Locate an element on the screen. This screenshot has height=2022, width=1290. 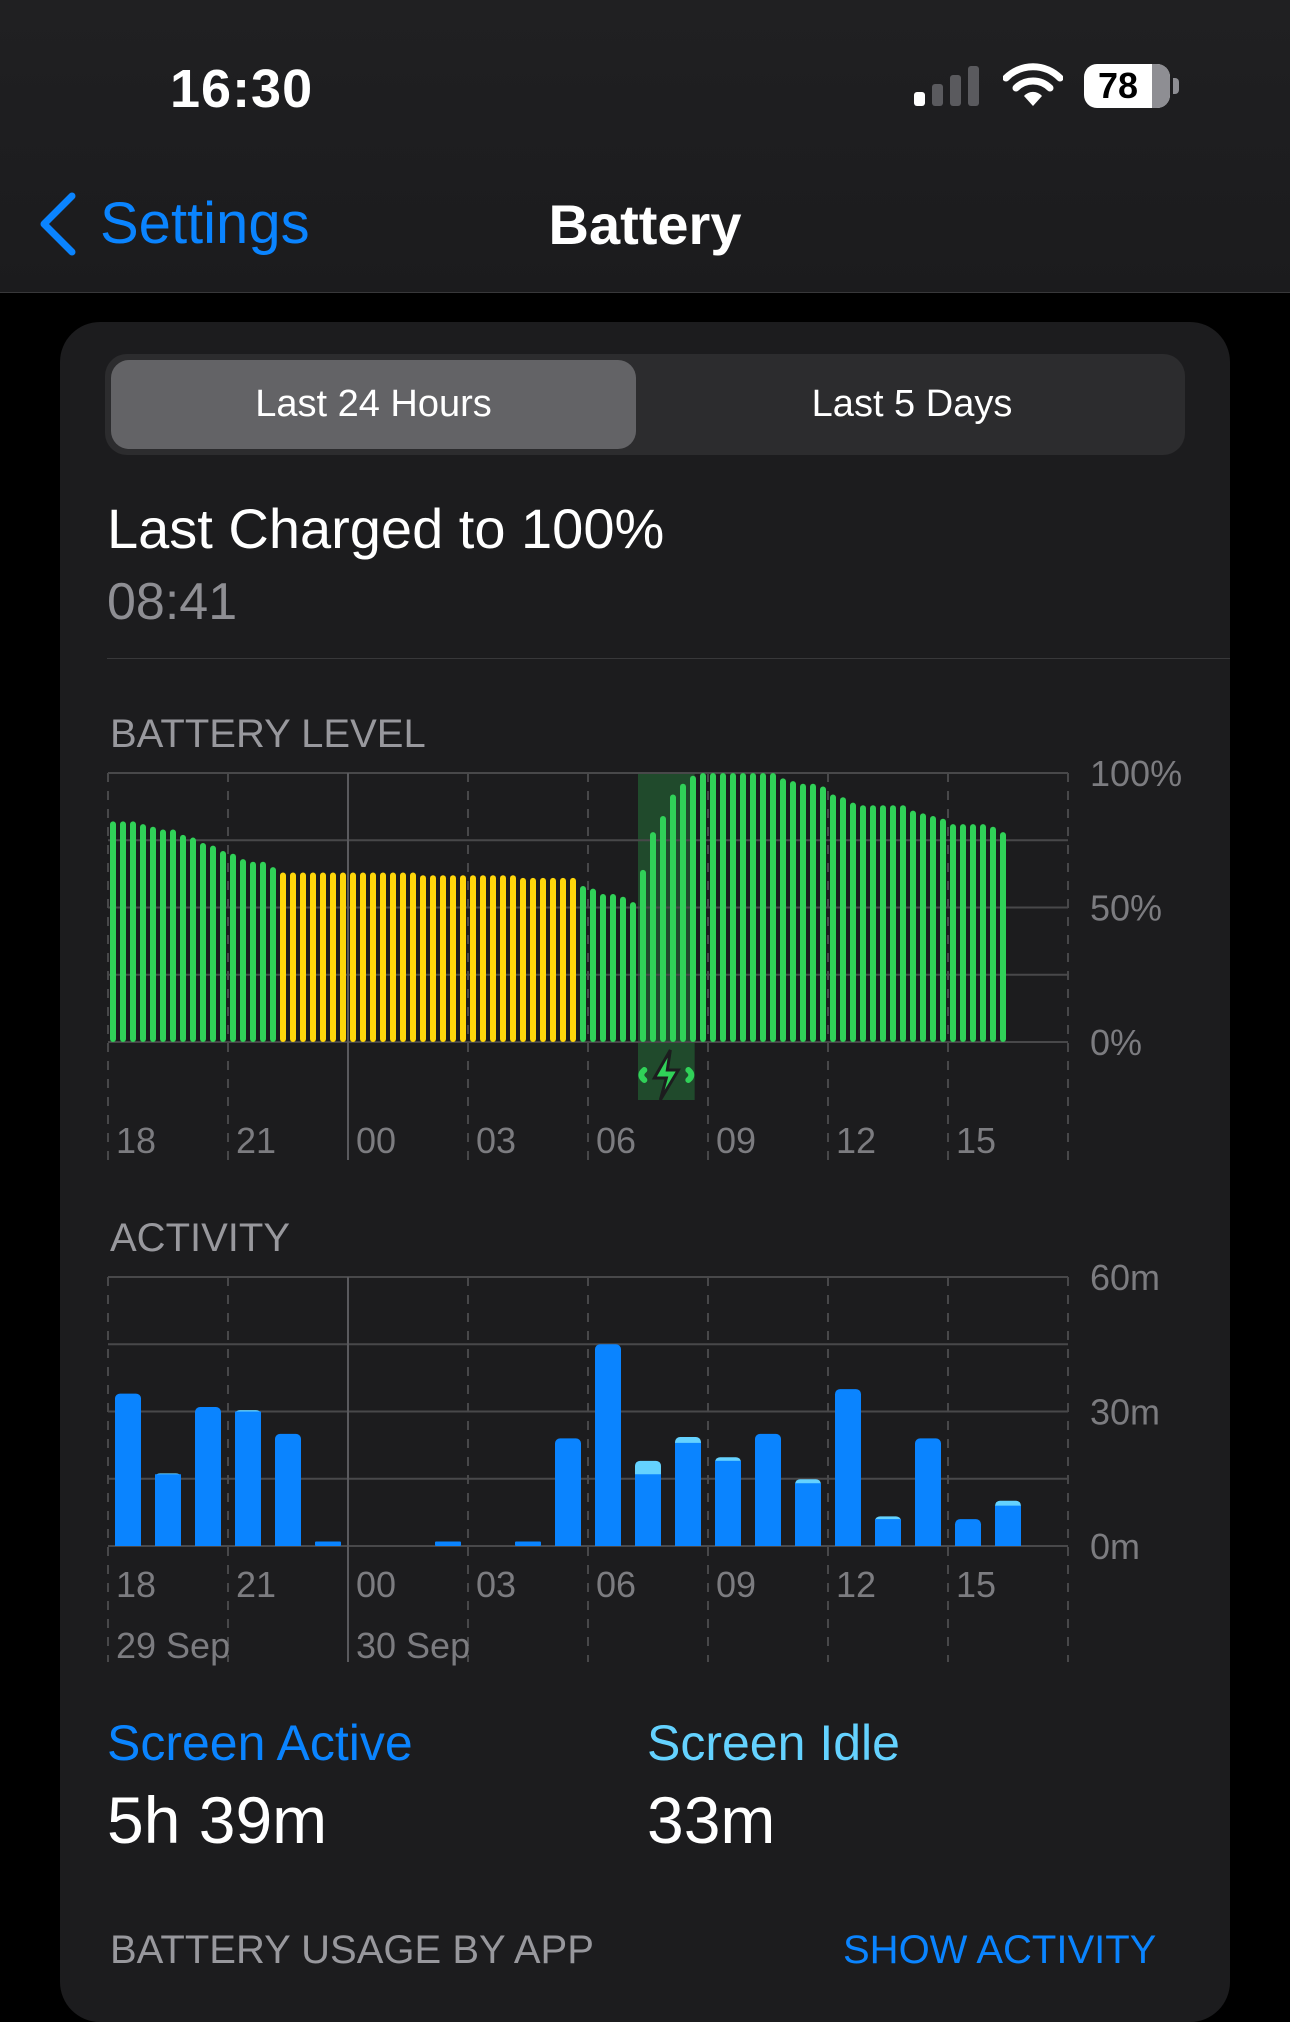
x-tick-label: 06 is located at coordinates (616, 1584).